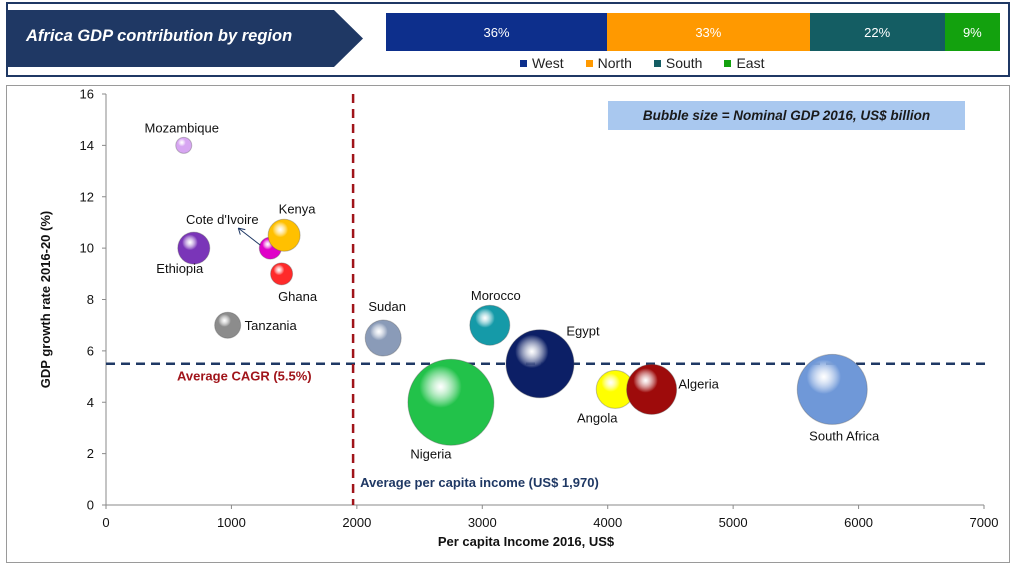 The height and width of the screenshot is (569, 1019). What do you see at coordinates (490, 325) in the screenshot?
I see `bubble-morocco` at bounding box center [490, 325].